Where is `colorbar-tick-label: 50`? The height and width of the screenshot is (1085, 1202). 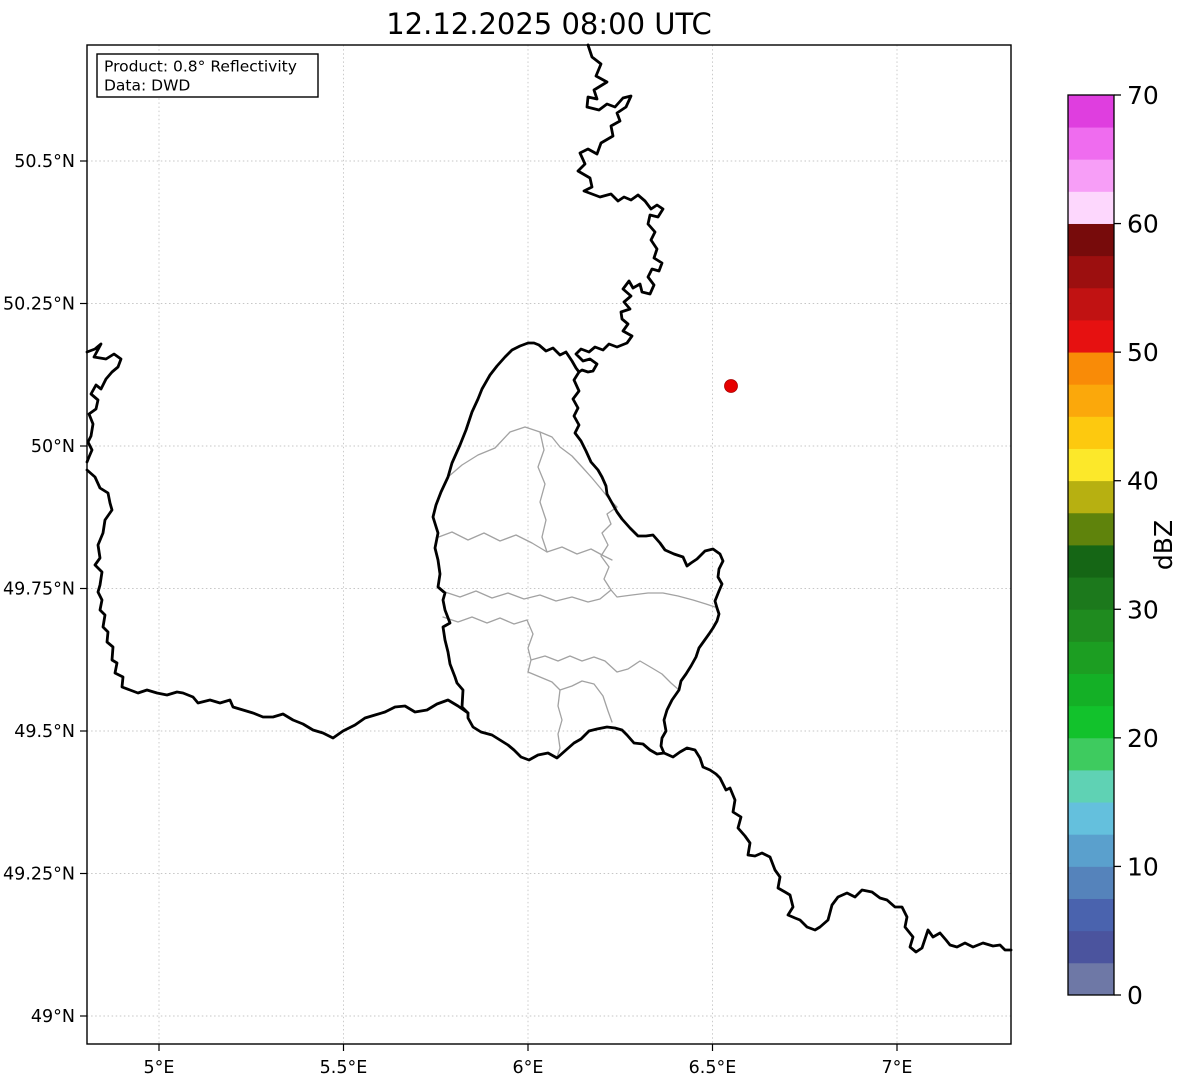
colorbar-tick-label: 50 is located at coordinates (1143, 352).